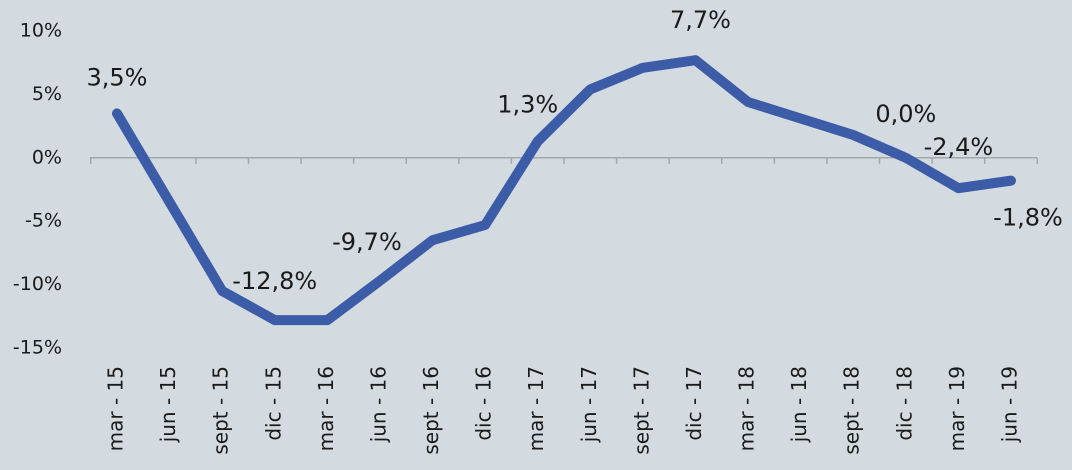  Describe the element at coordinates (904, 403) in the screenshot. I see `x-tick-label: dic - 18` at that location.